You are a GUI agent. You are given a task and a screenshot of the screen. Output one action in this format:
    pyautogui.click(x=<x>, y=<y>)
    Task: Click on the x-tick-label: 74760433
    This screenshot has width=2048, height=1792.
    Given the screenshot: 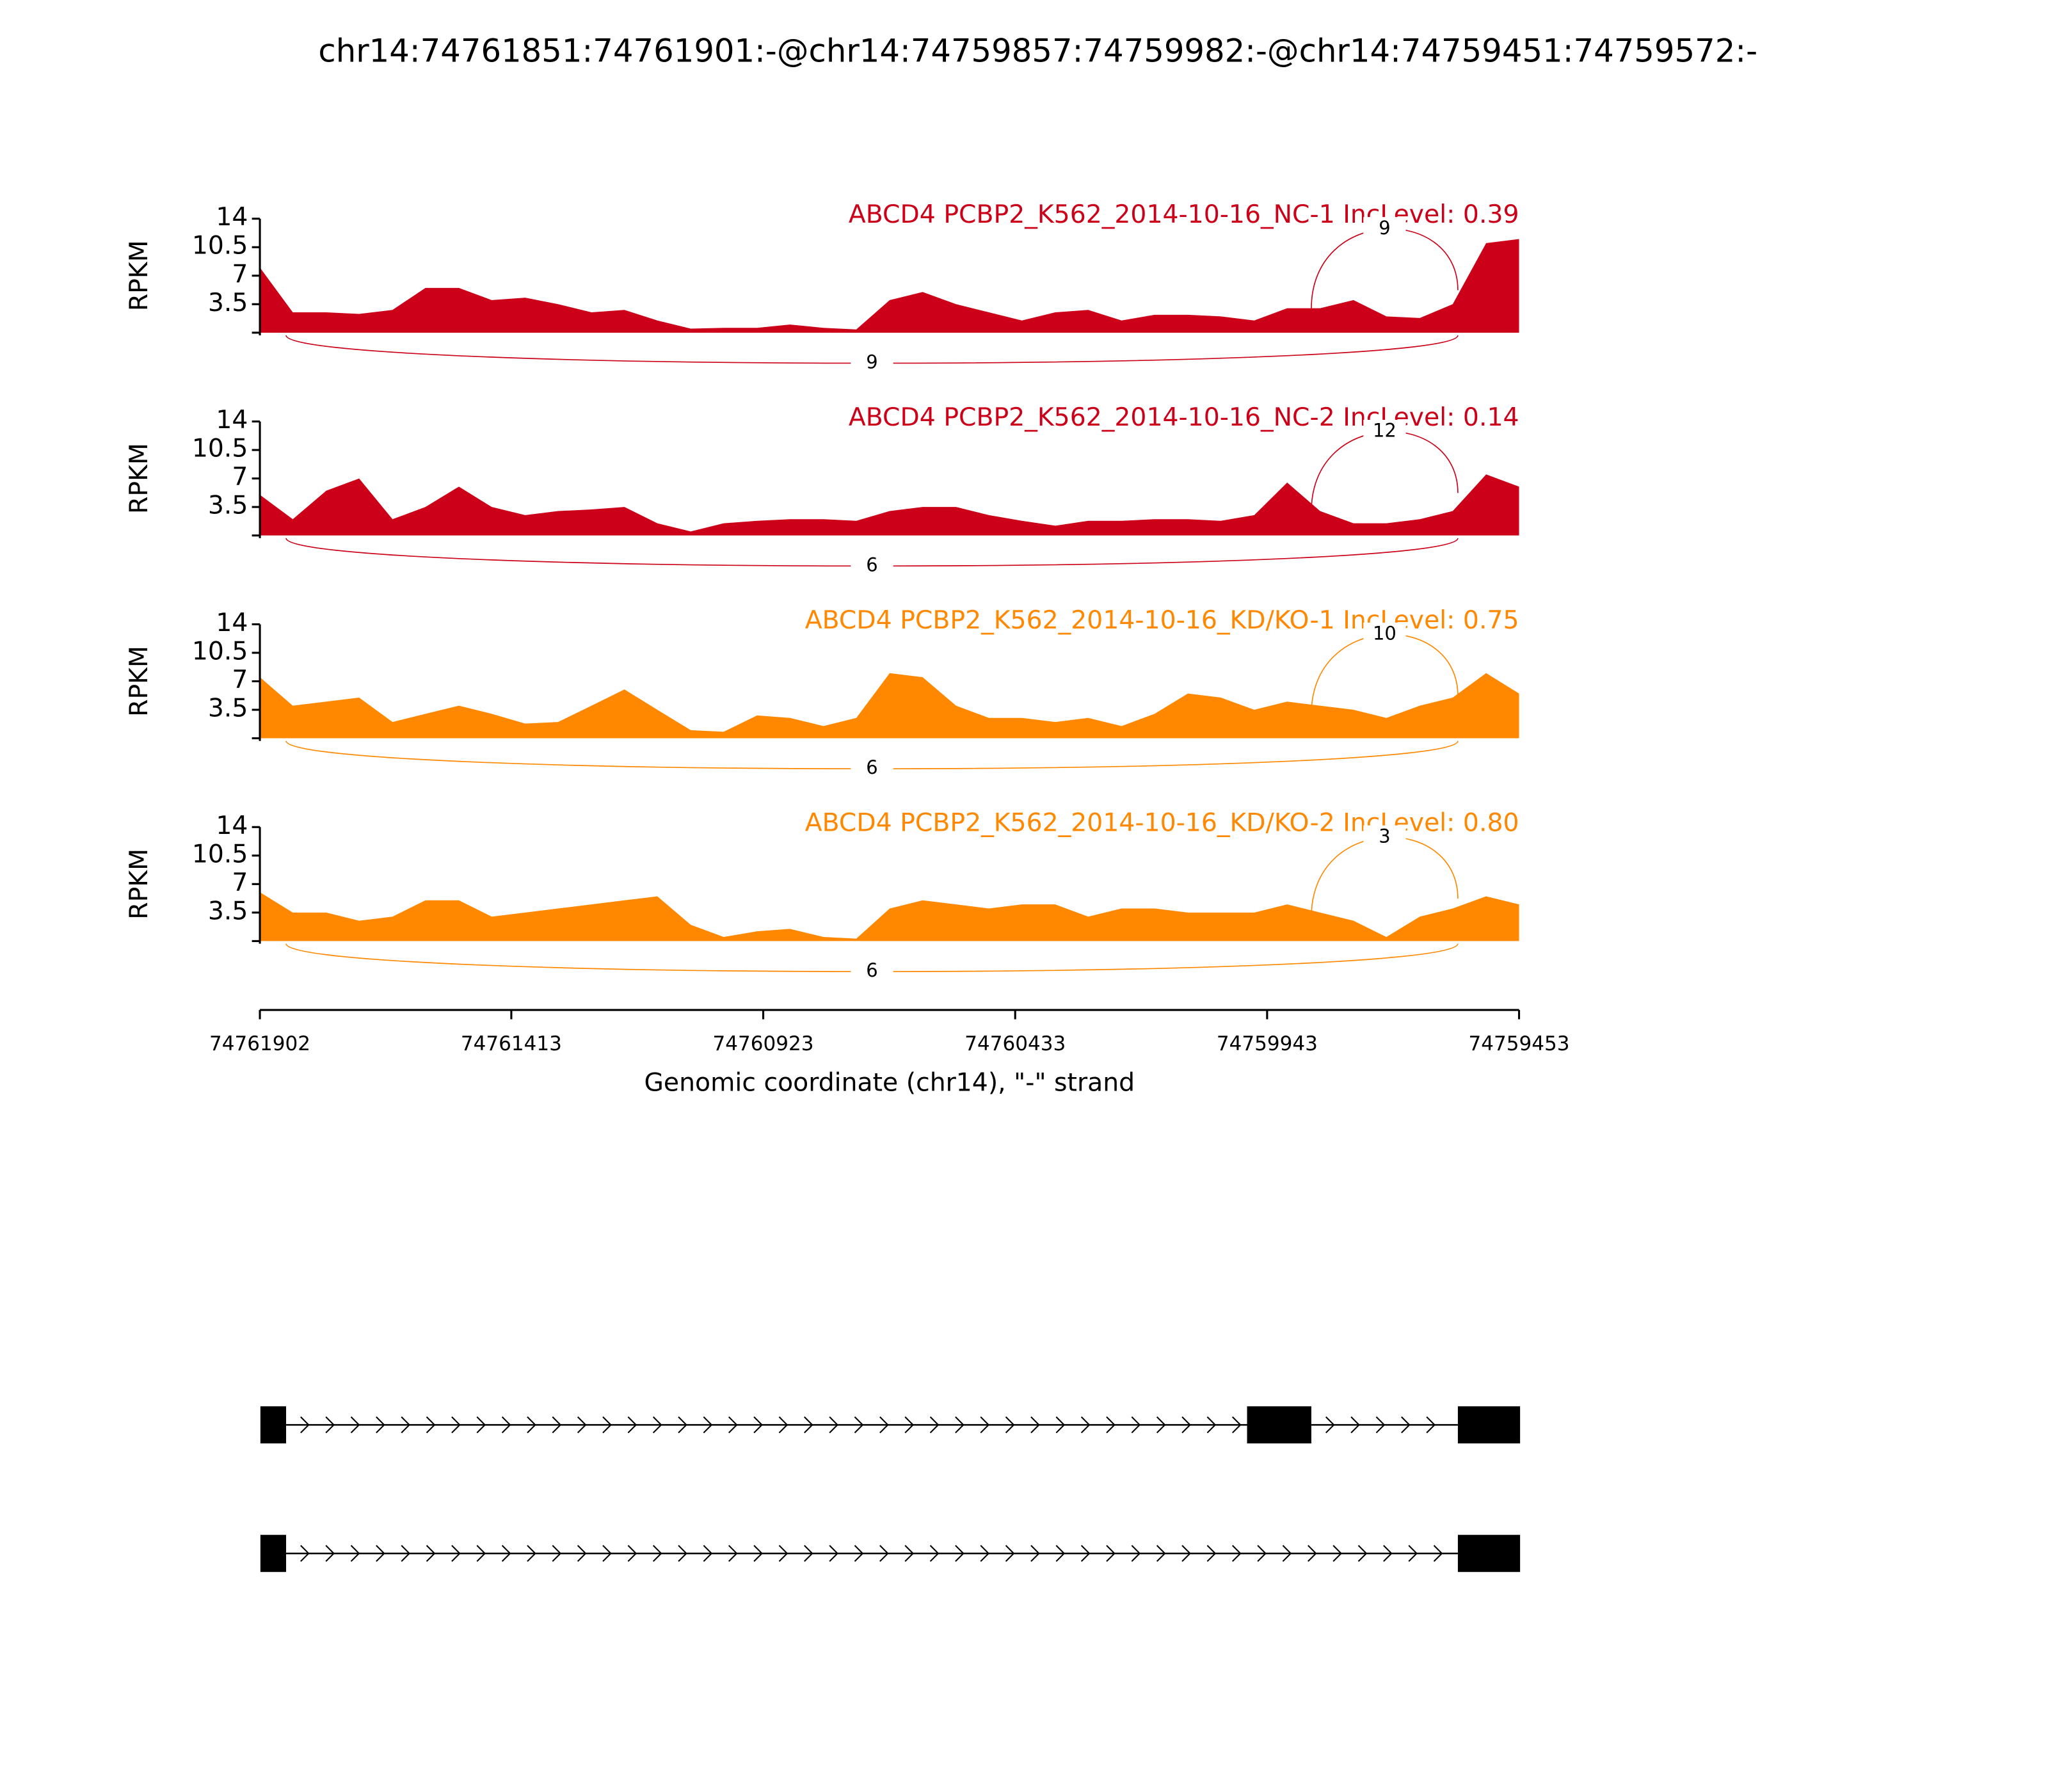 What is the action you would take?
    pyautogui.click(x=1015, y=1043)
    